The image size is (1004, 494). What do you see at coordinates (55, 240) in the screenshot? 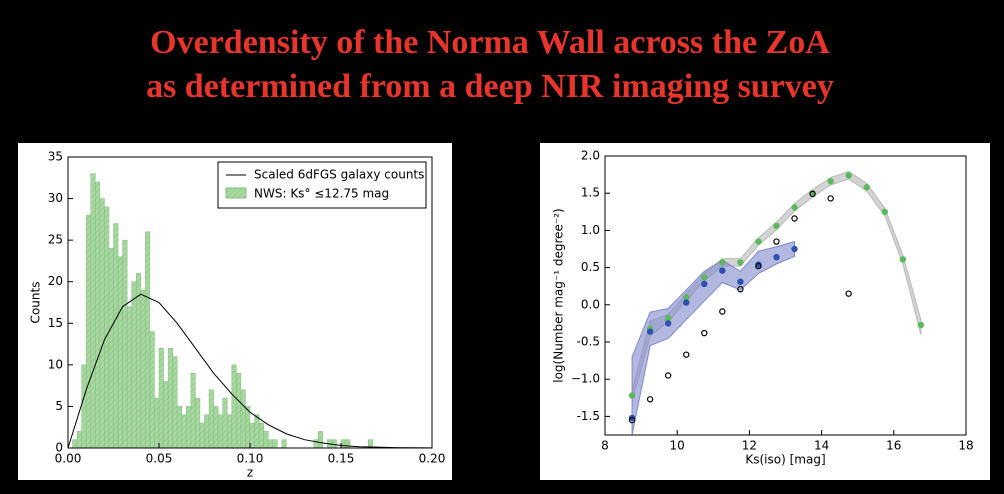
I see `y-tick-label: 25` at bounding box center [55, 240].